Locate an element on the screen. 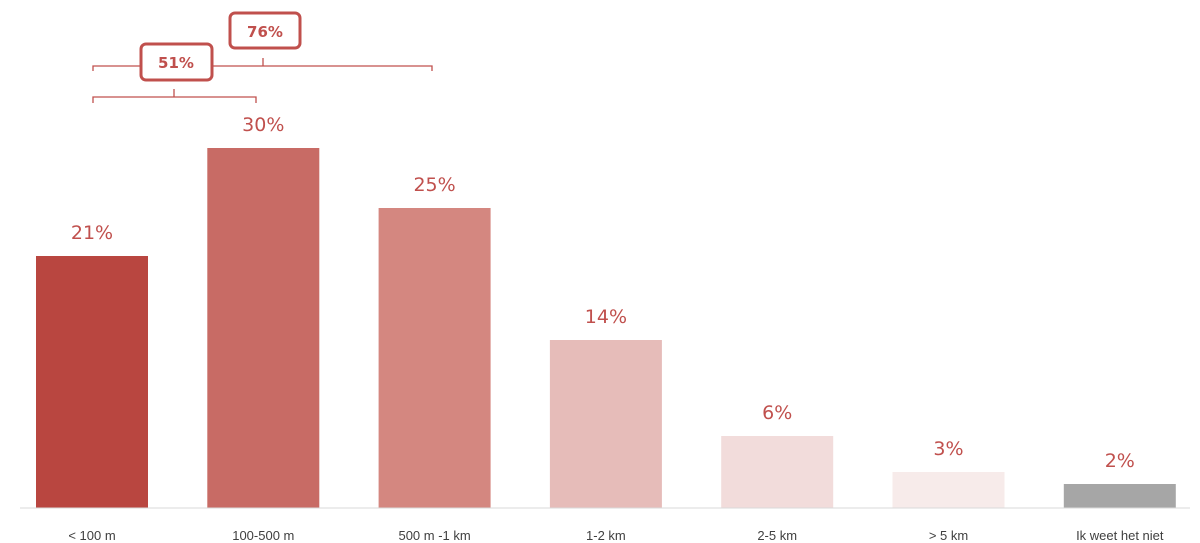 Image resolution: width=1200 pixels, height=543 pixels. category-label-4: 1-2 km is located at coordinates (606, 535).